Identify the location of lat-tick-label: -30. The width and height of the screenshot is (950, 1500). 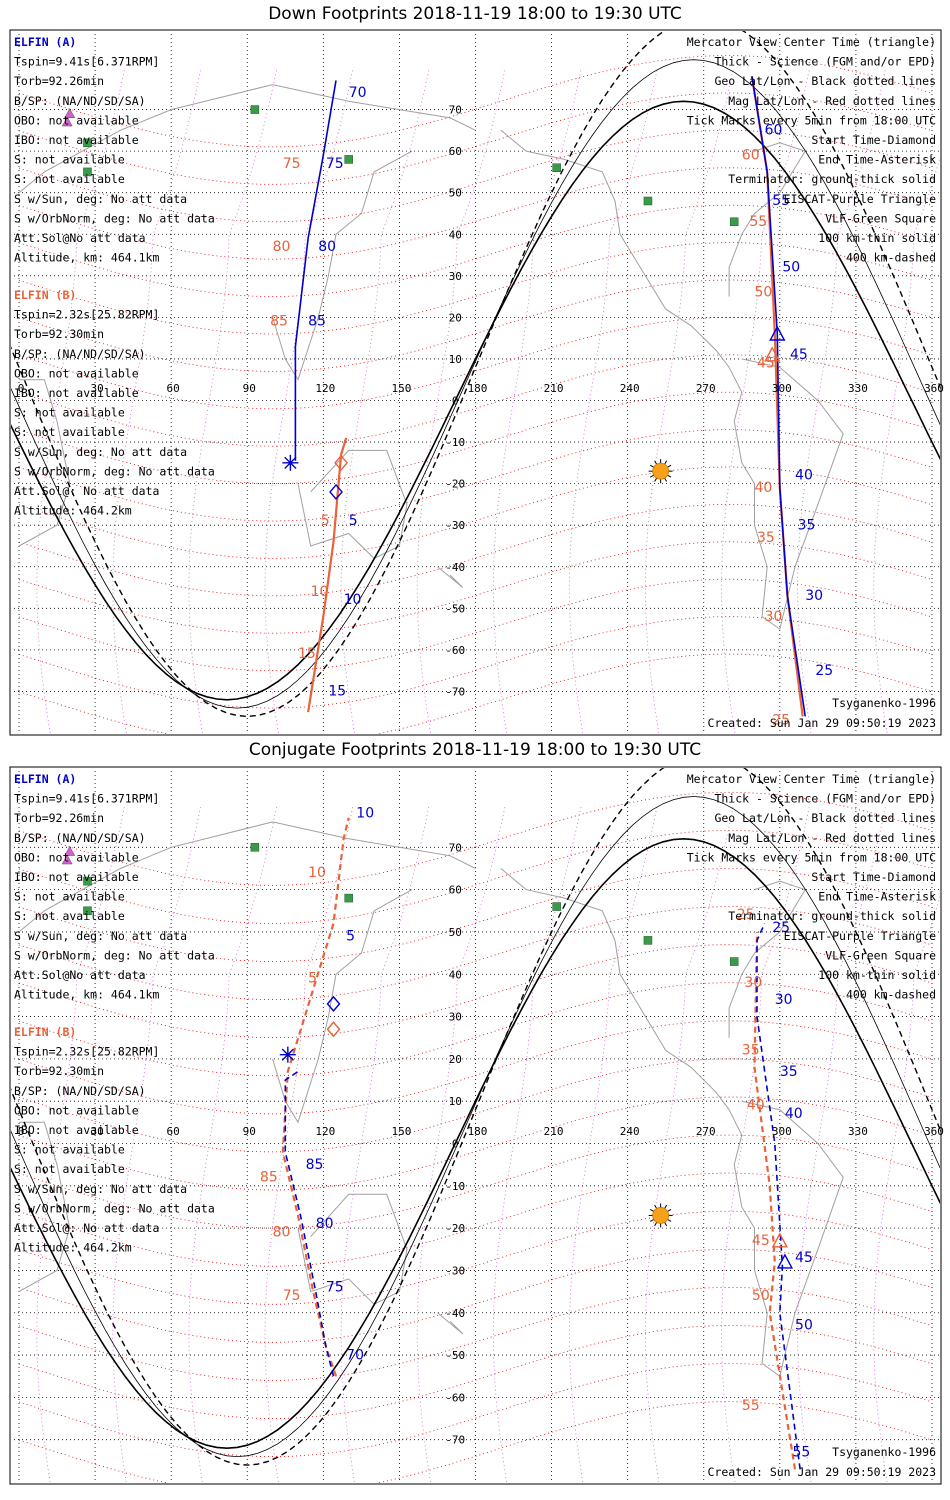
(455, 1270).